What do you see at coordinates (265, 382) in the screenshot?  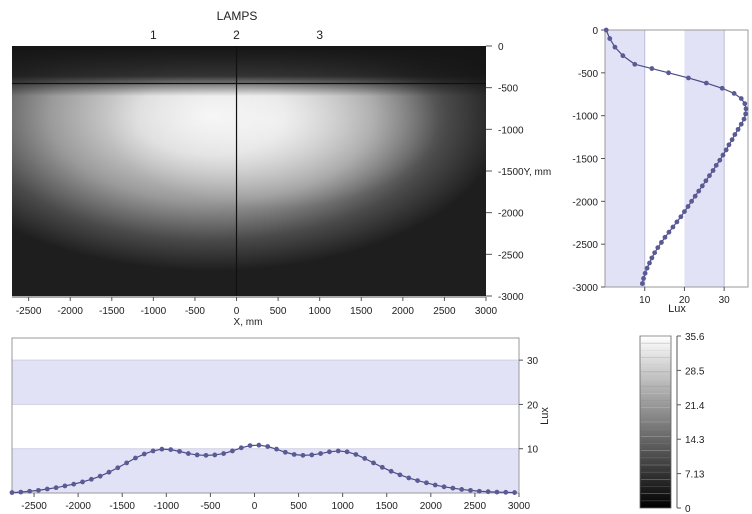 I see `horizontal-profile-band` at bounding box center [265, 382].